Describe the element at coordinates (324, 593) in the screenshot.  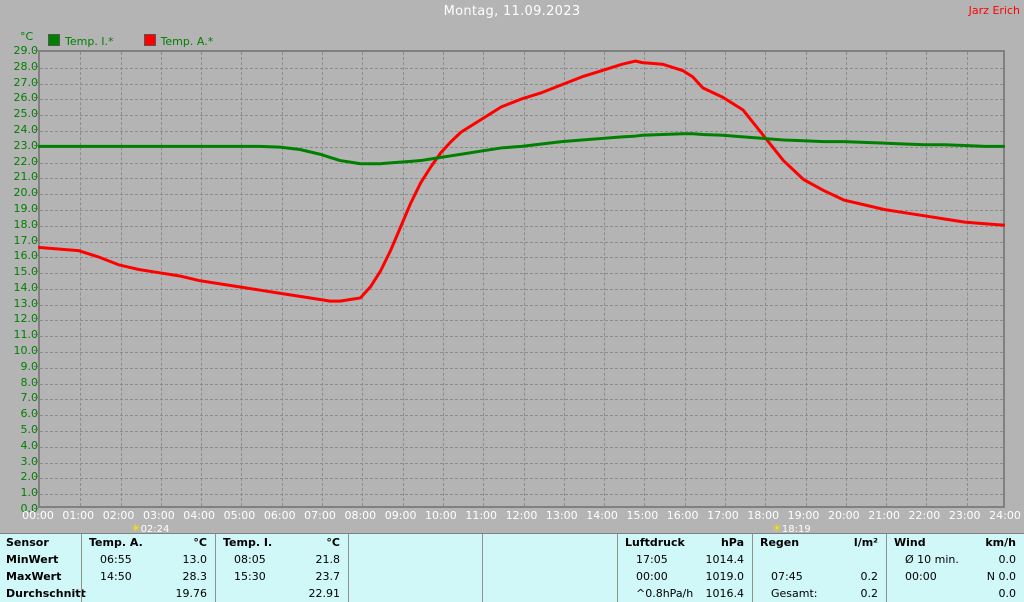
I see `table-cell-temp-i-avg-right: 22.91` at that location.